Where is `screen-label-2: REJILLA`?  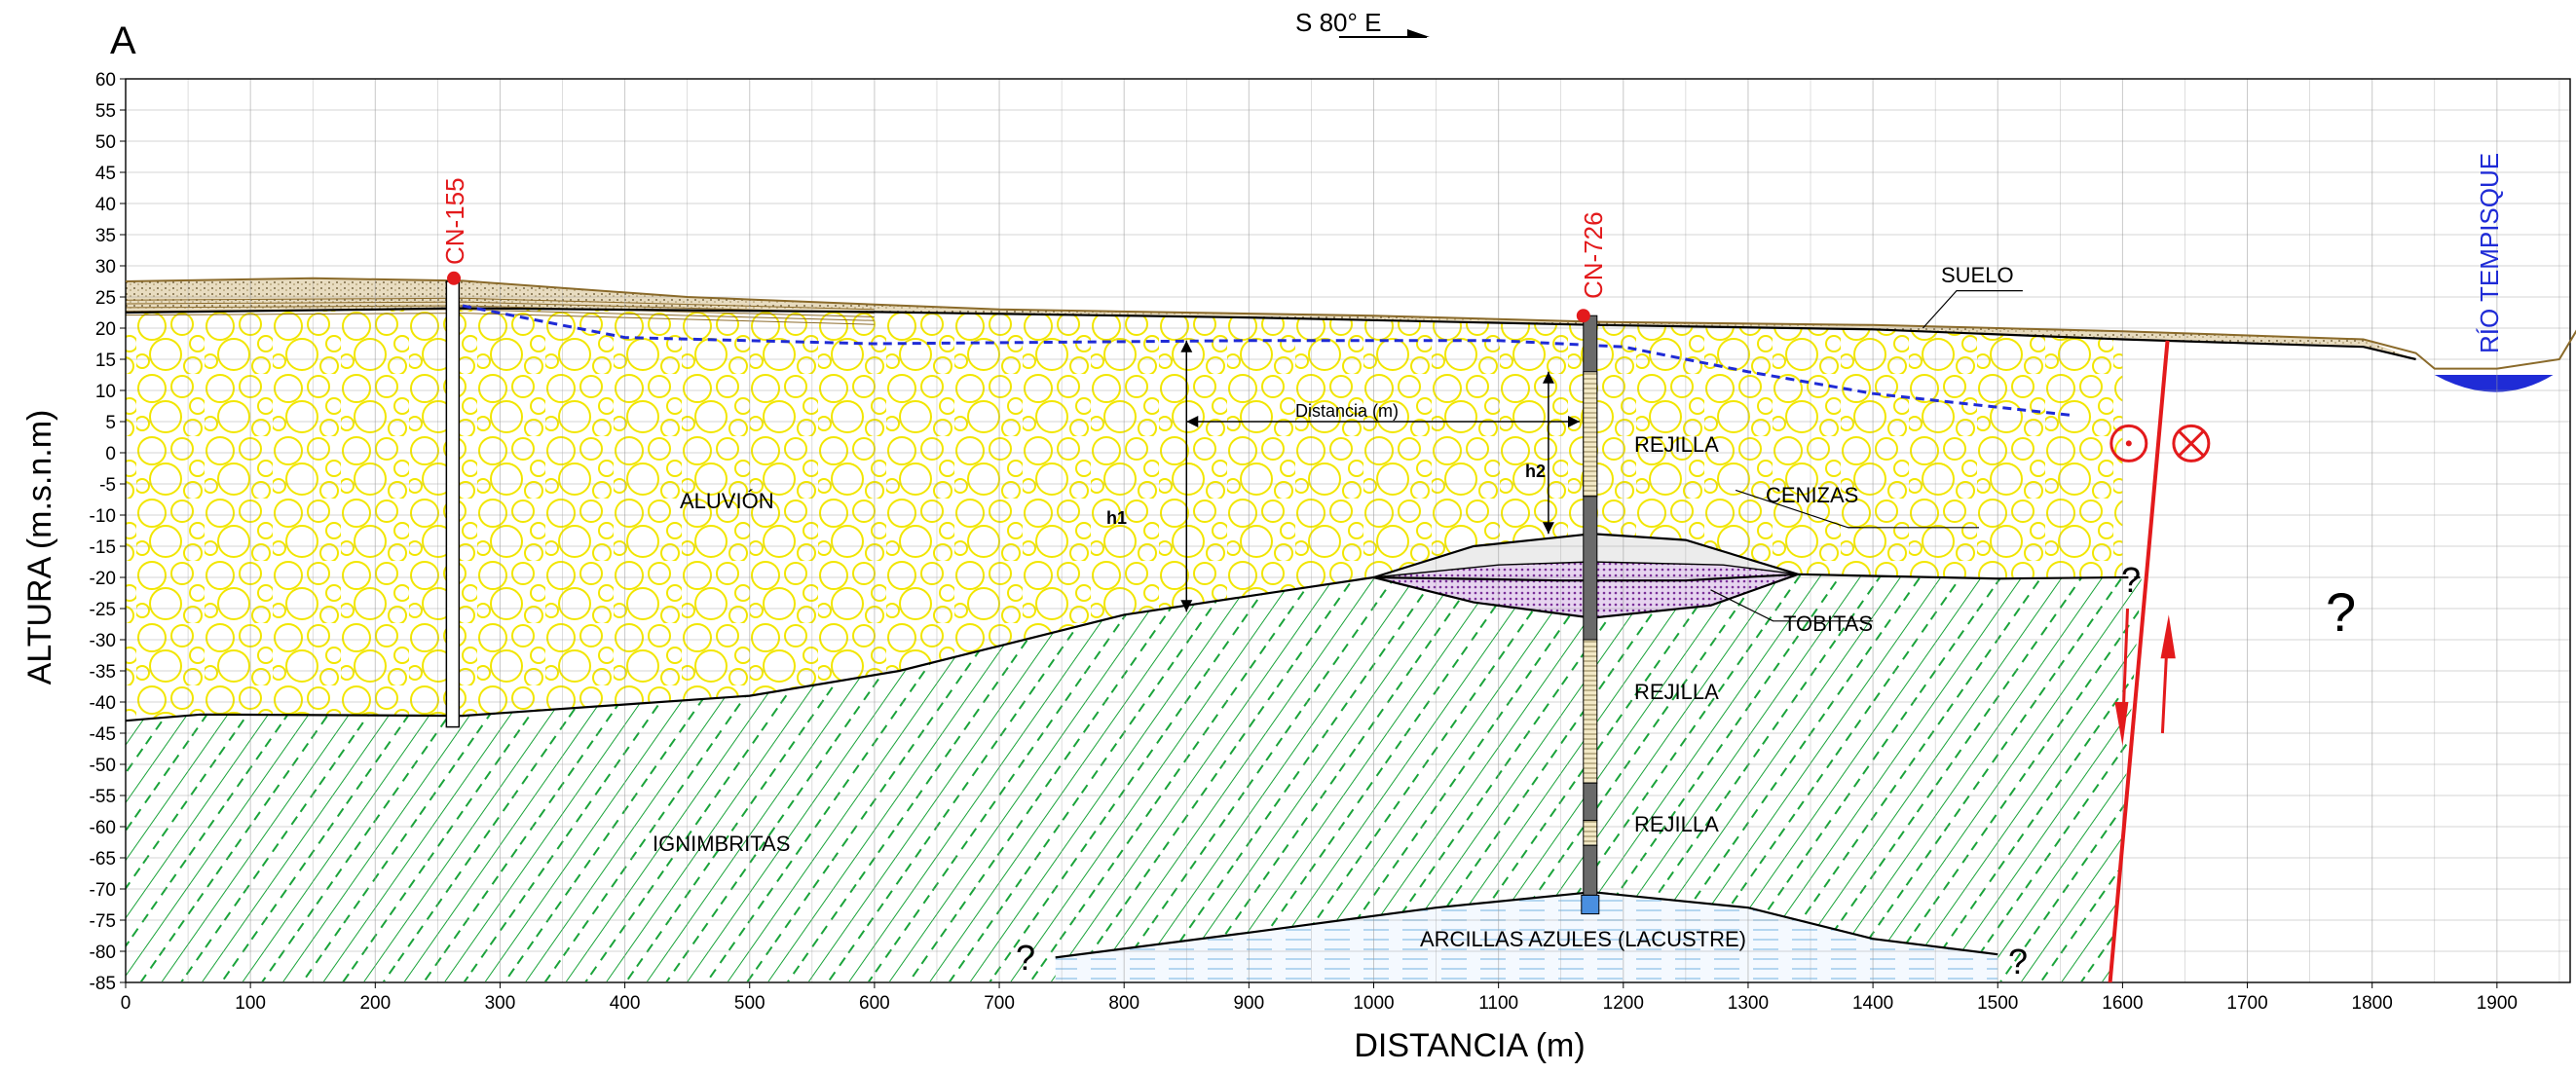
screen-label-2: REJILLA is located at coordinates (1676, 692).